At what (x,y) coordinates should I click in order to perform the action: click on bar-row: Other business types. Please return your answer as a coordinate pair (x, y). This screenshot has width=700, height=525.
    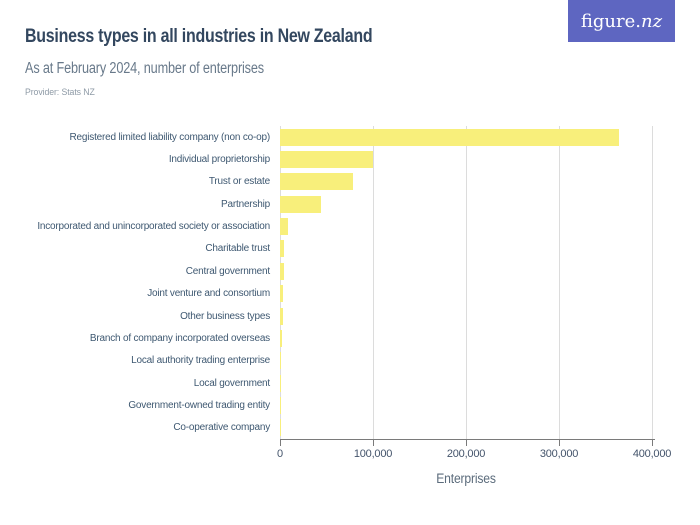
    Looking at the image, I should click on (326, 316).